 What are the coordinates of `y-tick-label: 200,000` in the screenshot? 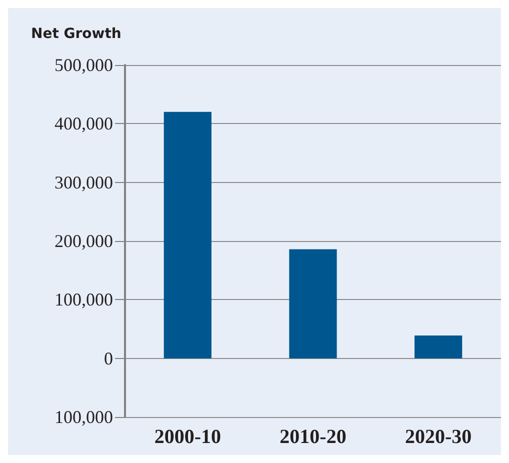 It's located at (83, 241).